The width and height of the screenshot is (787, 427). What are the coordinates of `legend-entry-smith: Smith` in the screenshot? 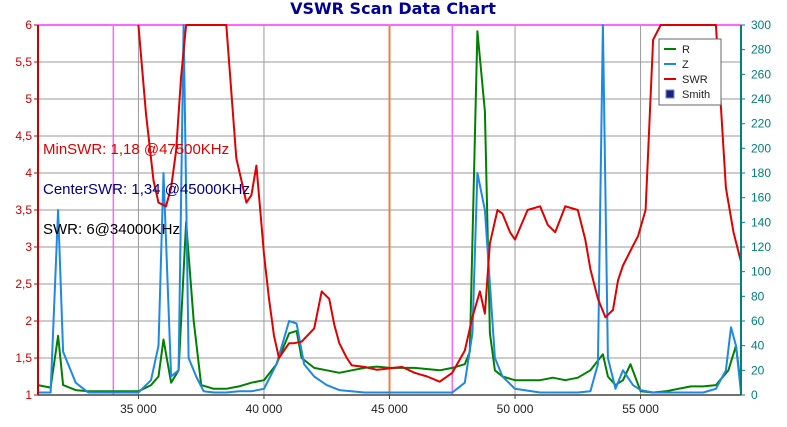 It's located at (687, 95).